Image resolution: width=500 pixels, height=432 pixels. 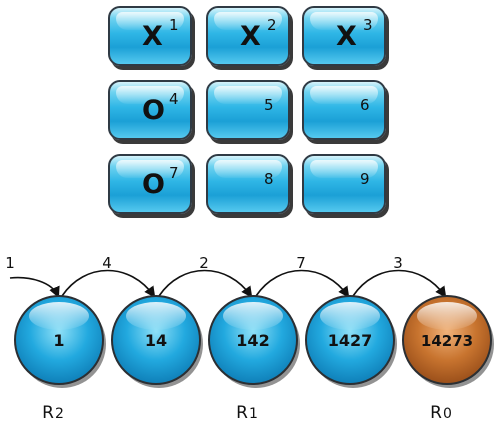 I want to click on register-label: R0, so click(x=441, y=413).